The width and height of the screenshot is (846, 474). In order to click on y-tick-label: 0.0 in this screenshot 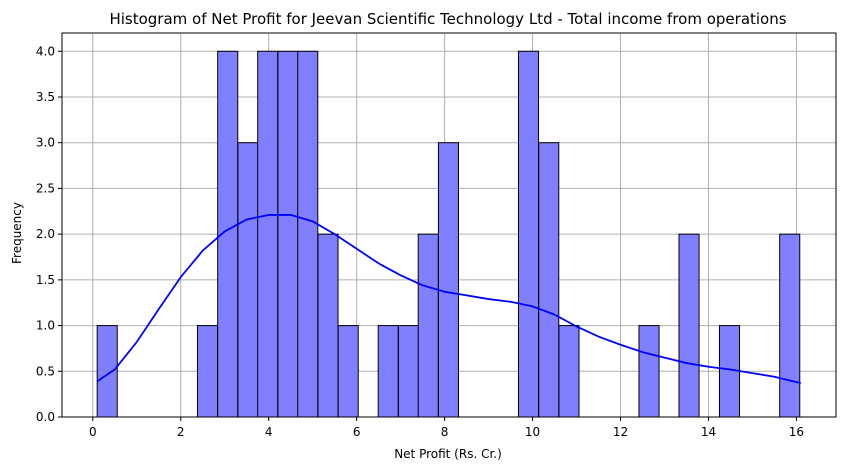, I will do `click(45, 417)`.